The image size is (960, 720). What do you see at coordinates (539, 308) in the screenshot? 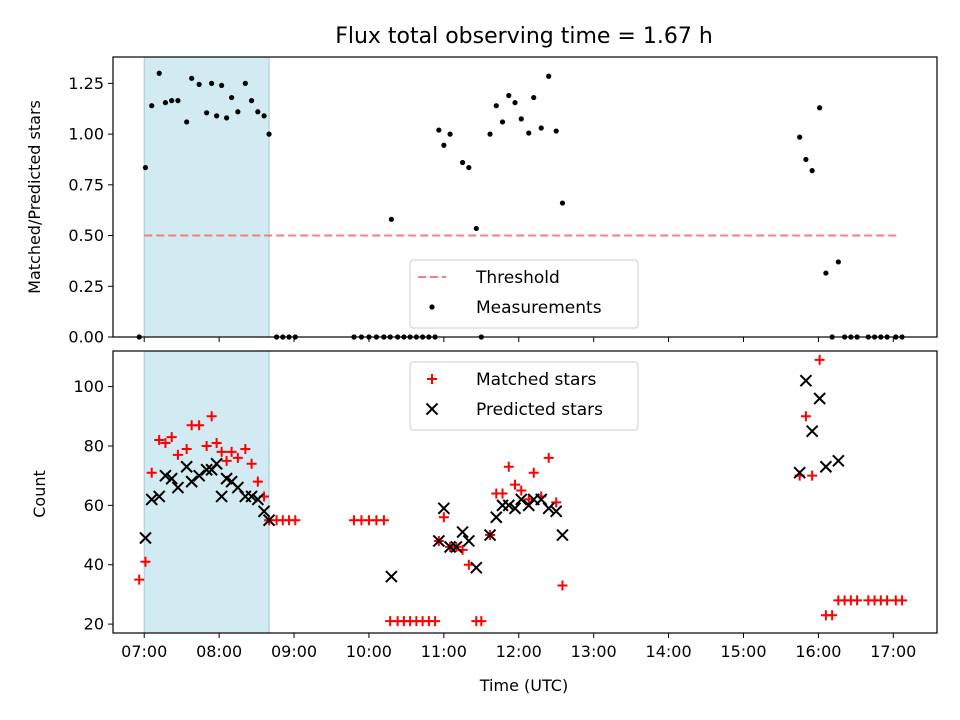
I see `legend-label: Measurements` at bounding box center [539, 308].